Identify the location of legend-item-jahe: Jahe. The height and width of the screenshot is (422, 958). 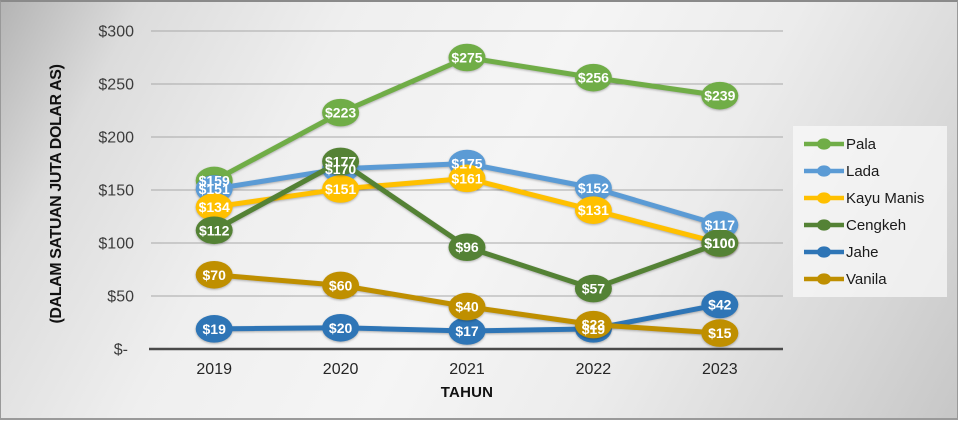
(873, 252).